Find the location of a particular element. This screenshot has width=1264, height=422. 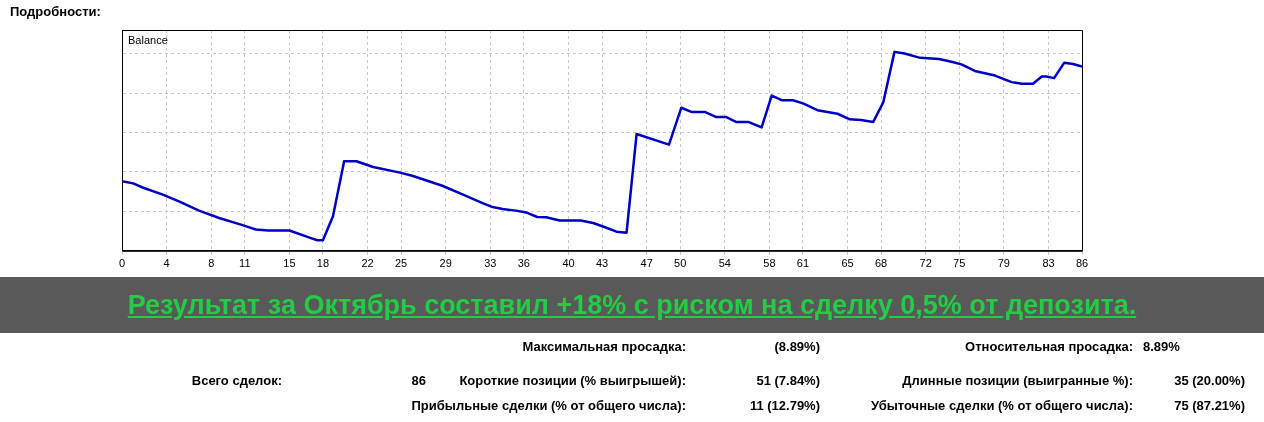

x-tick-label: 50 is located at coordinates (680, 263).